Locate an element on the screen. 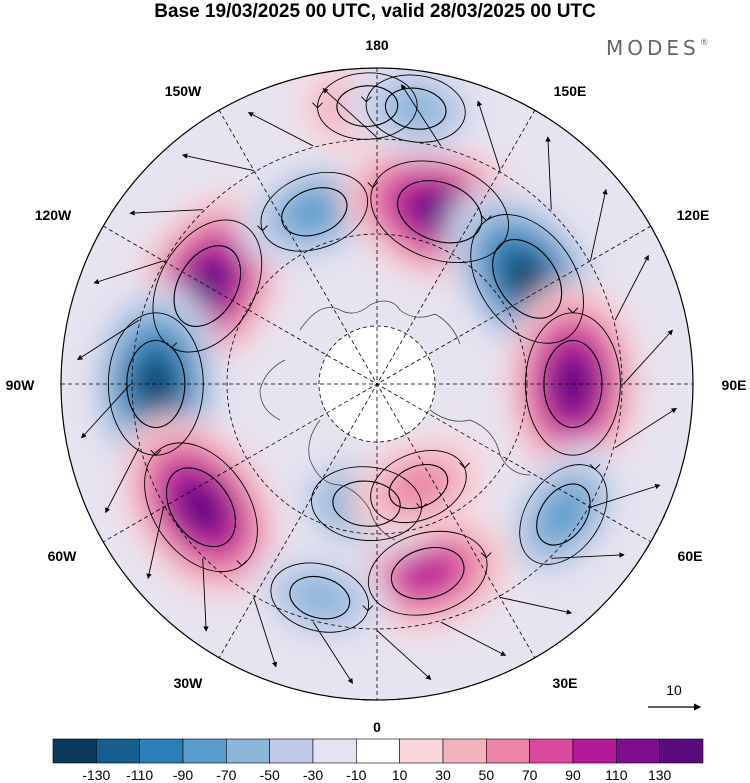 The height and width of the screenshot is (783, 750). lon-label-180: 180 is located at coordinates (377, 45).